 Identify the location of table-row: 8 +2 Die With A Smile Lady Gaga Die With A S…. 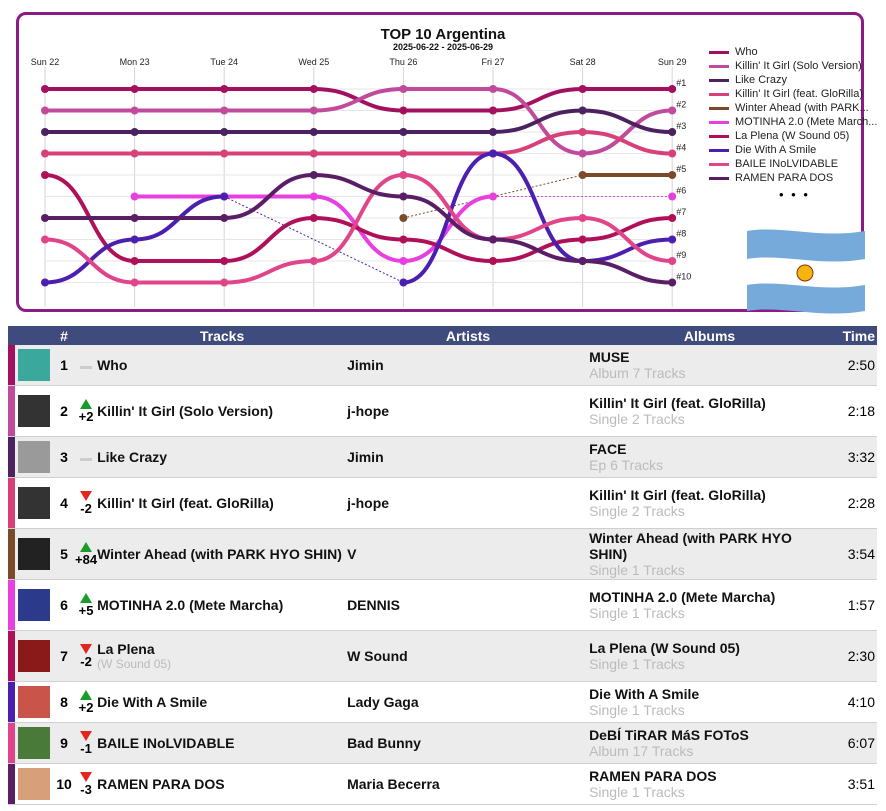
(442, 701).